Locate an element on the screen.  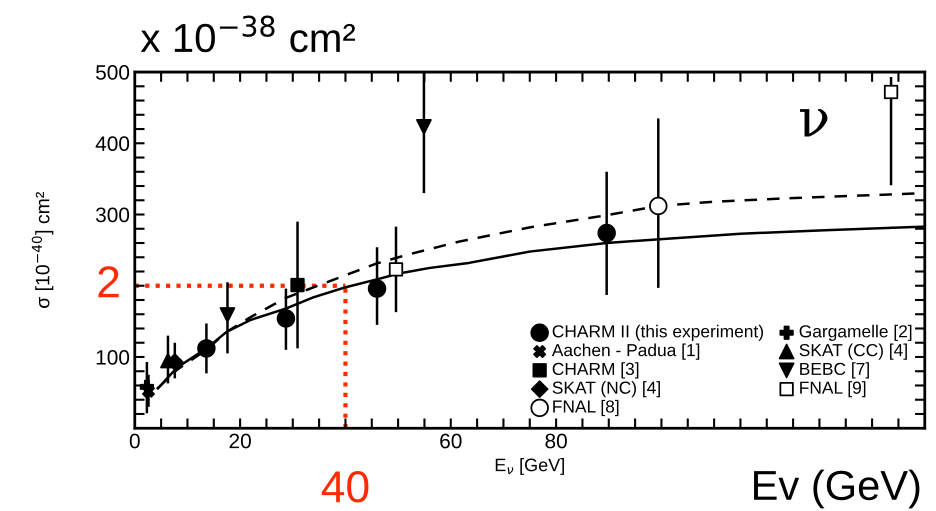
chart-title: x 10$^{−38}$ cm² is located at coordinates (248, 34).